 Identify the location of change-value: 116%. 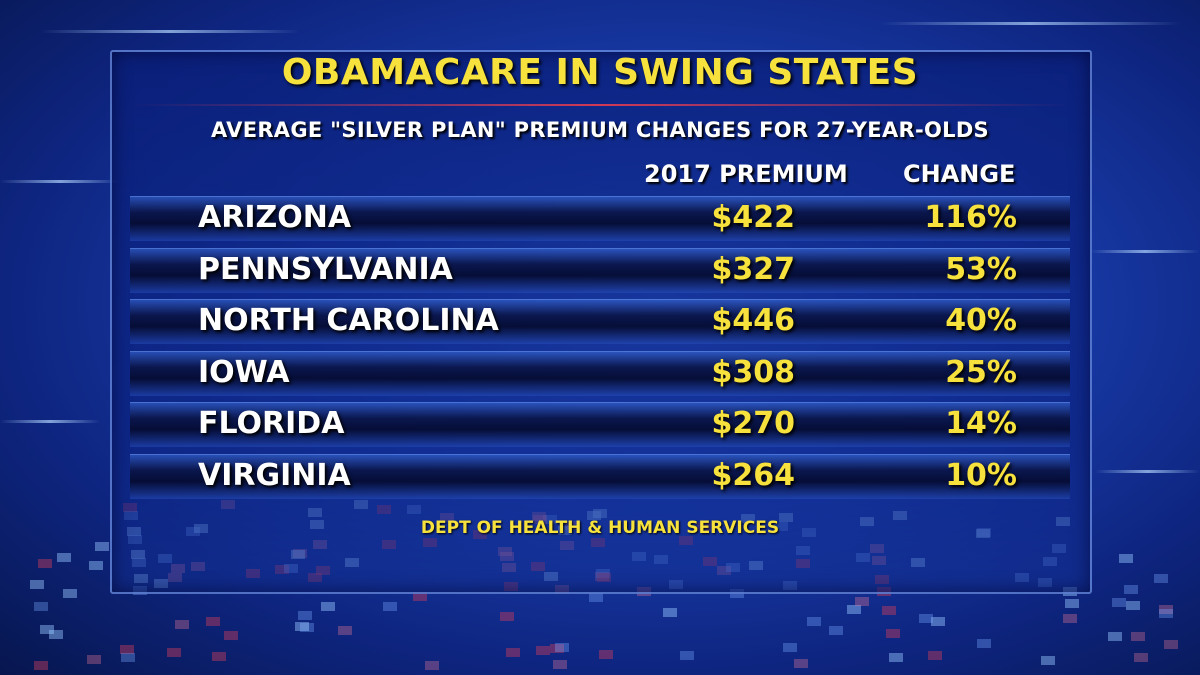
(970, 217).